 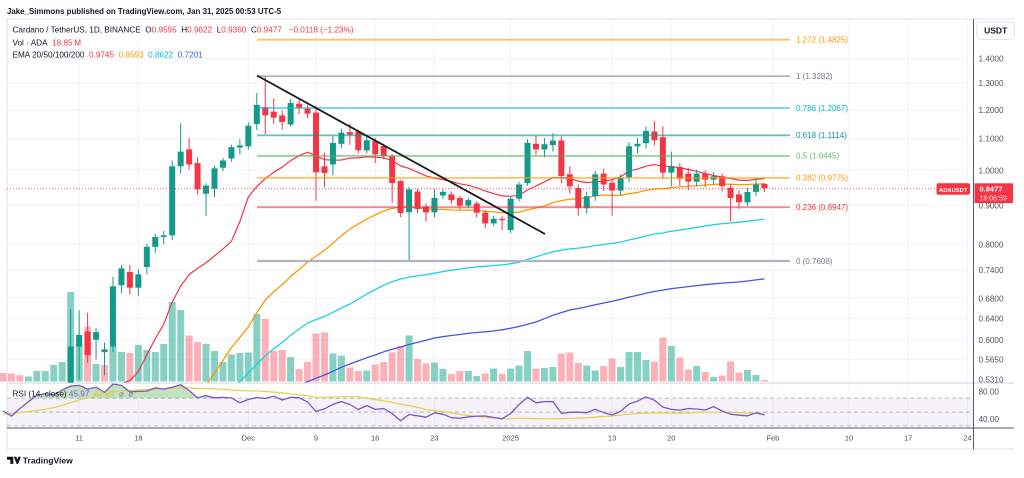 What do you see at coordinates (991, 139) in the screenshot?
I see `svg-text: 1.1000` at bounding box center [991, 139].